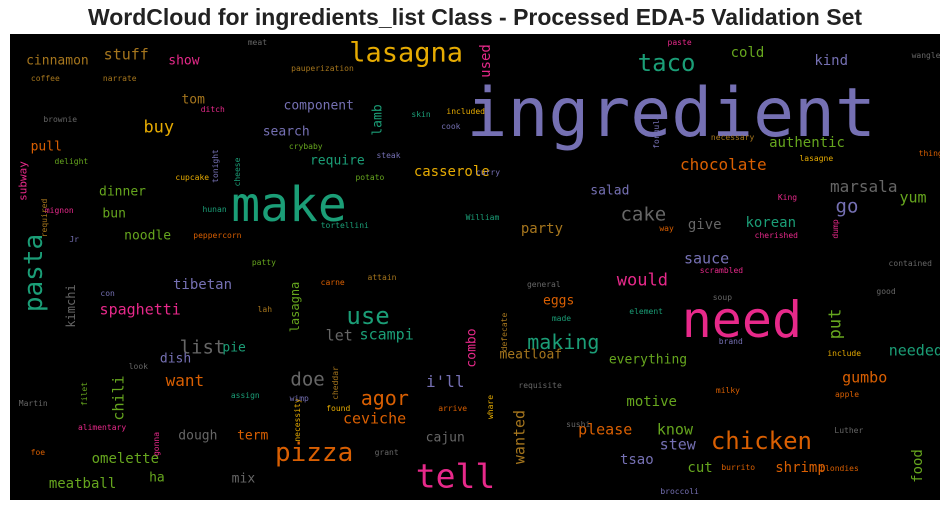  I want to click on word-burrito-131: burrito, so click(738, 468).